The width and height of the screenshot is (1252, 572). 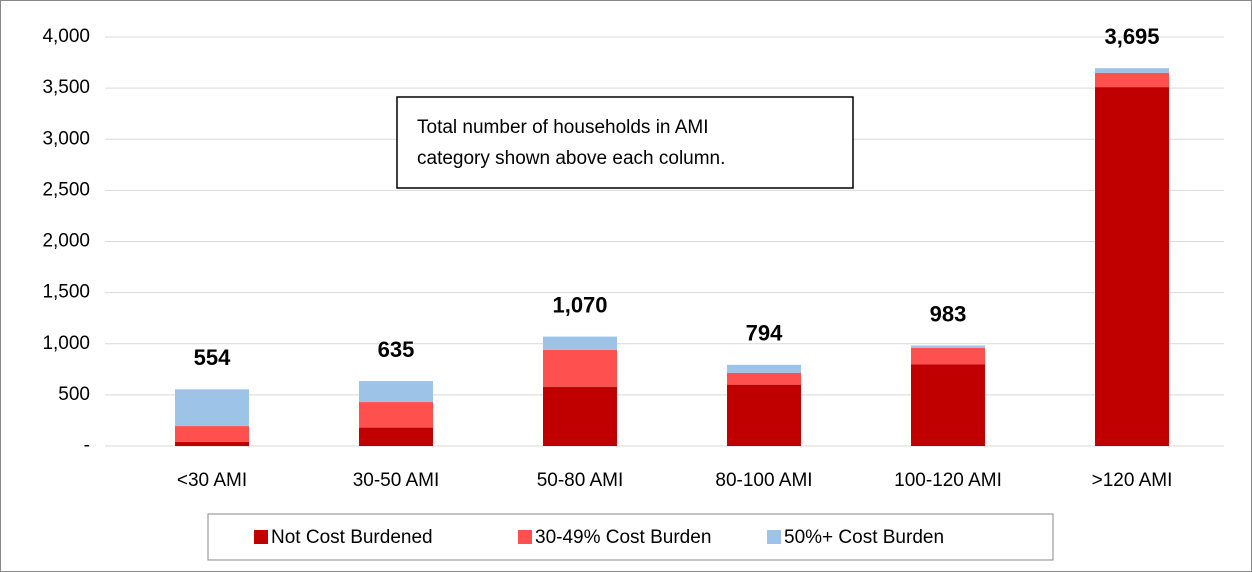 What do you see at coordinates (66, 189) in the screenshot?
I see `y-tick-label: 2,500` at bounding box center [66, 189].